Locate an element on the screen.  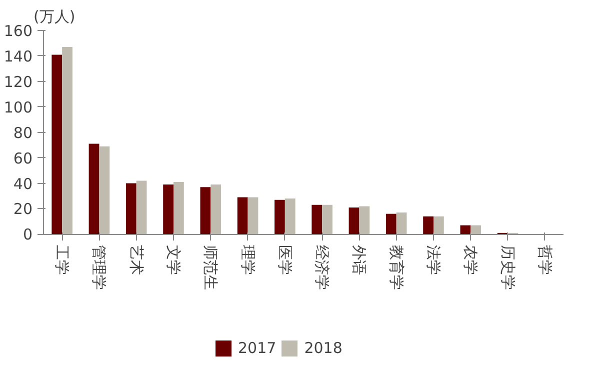
y-tick-label: 120 is located at coordinates (18, 81).